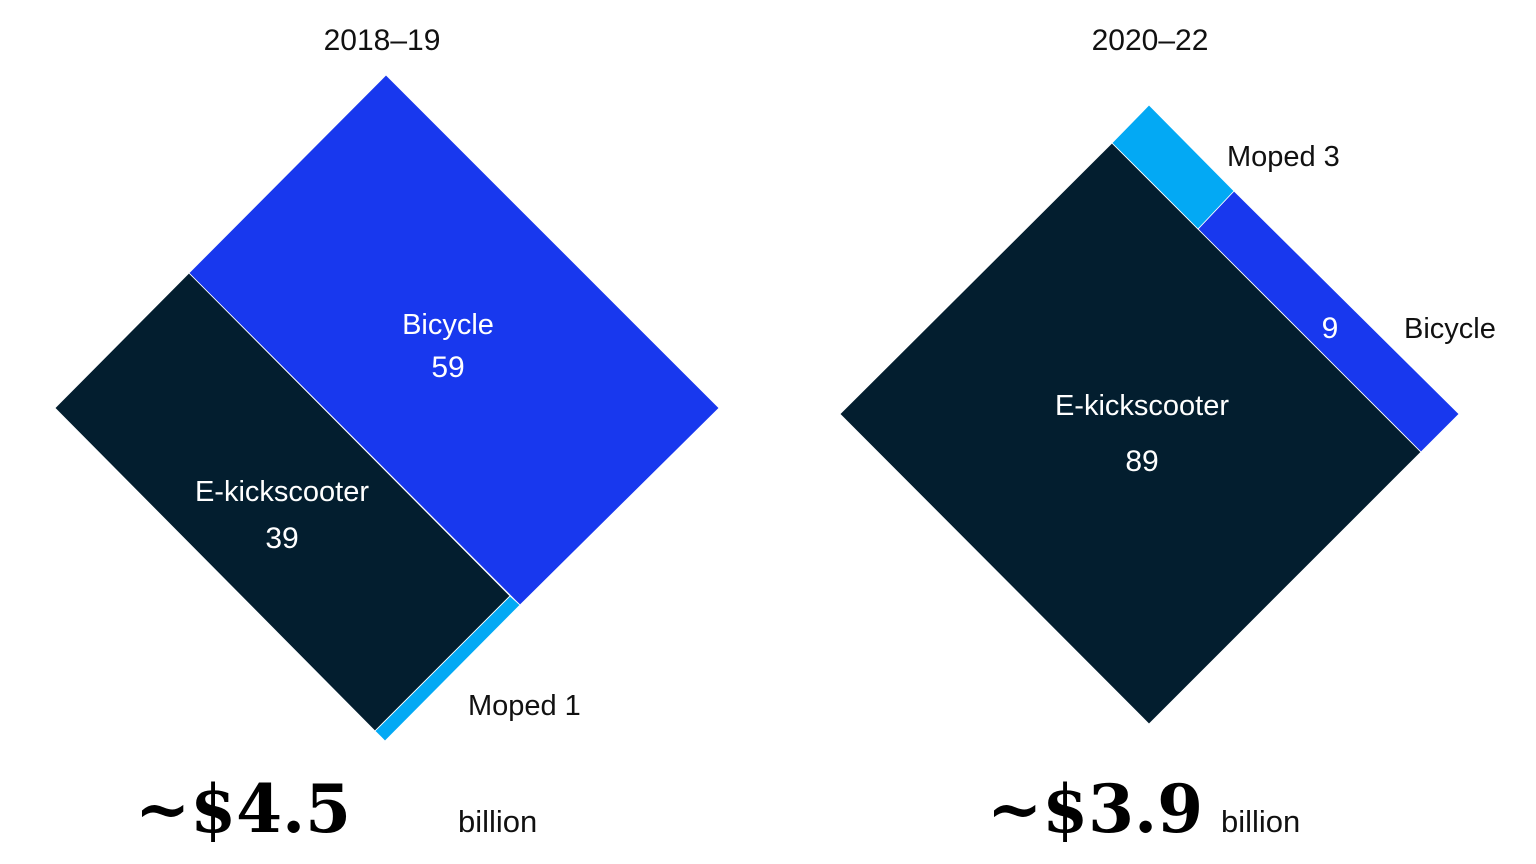 The width and height of the screenshot is (1536, 864). I want to click on chart-title-2018-19: 2018–19, so click(382, 40).